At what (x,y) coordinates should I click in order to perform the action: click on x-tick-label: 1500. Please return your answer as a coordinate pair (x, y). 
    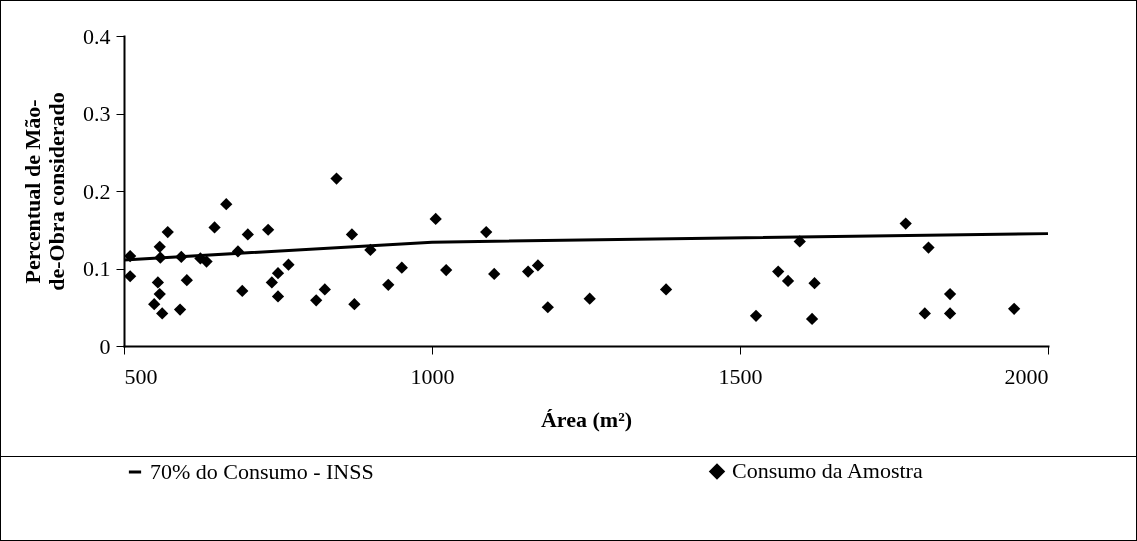
    Looking at the image, I should click on (740, 376).